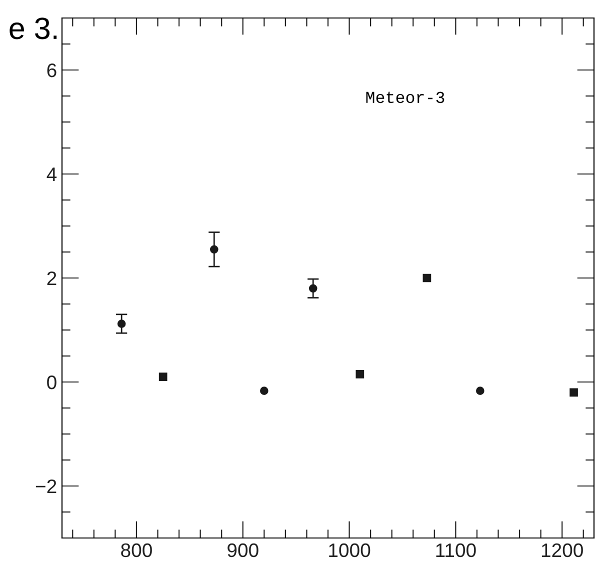 The height and width of the screenshot is (585, 604). What do you see at coordinates (51, 70) in the screenshot?
I see `y-tick-label: 6` at bounding box center [51, 70].